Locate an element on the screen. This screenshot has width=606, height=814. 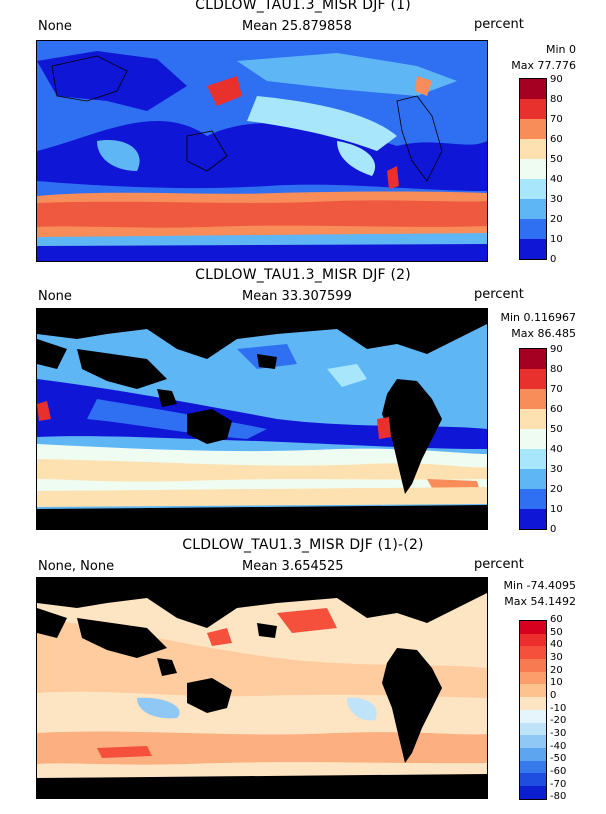
min-label: Min 0.116967 is located at coordinates (538, 317).